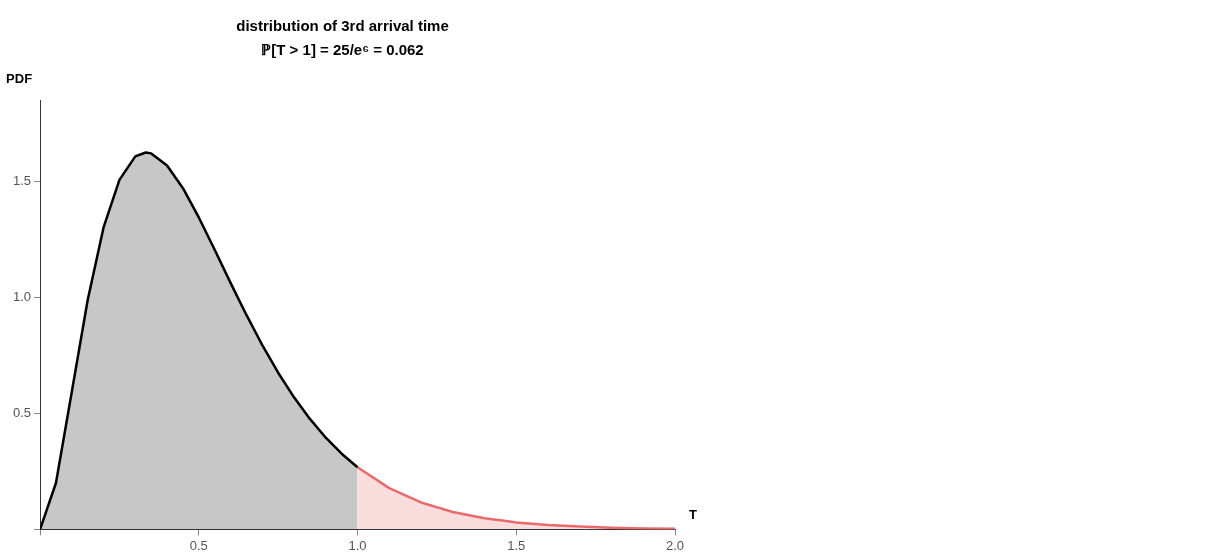  Describe the element at coordinates (19, 79) in the screenshot. I see `y-axis-title: PDF` at that location.